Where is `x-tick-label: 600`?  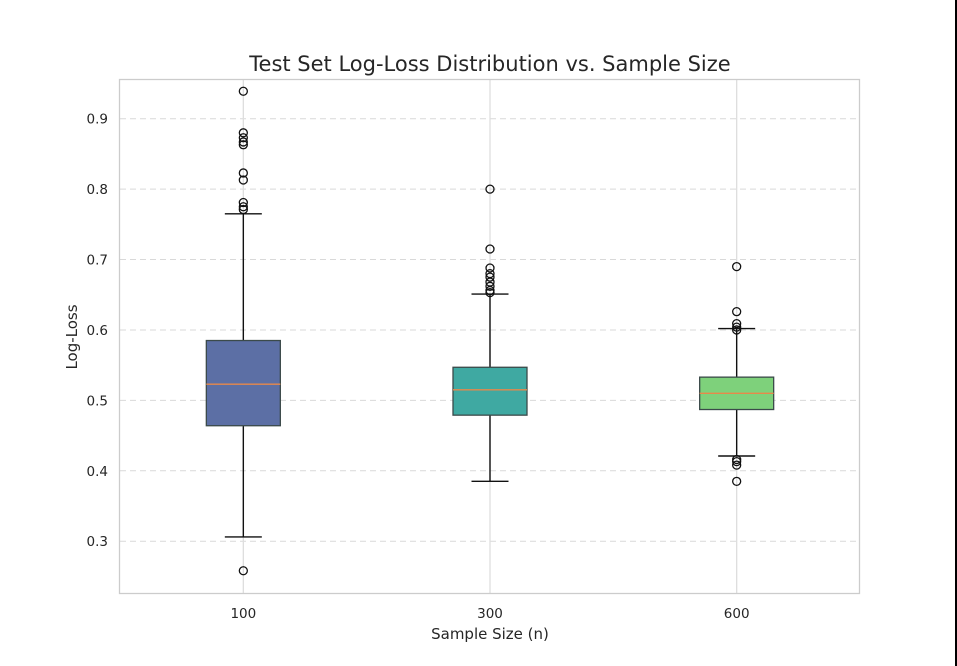 x-tick-label: 600 is located at coordinates (737, 614).